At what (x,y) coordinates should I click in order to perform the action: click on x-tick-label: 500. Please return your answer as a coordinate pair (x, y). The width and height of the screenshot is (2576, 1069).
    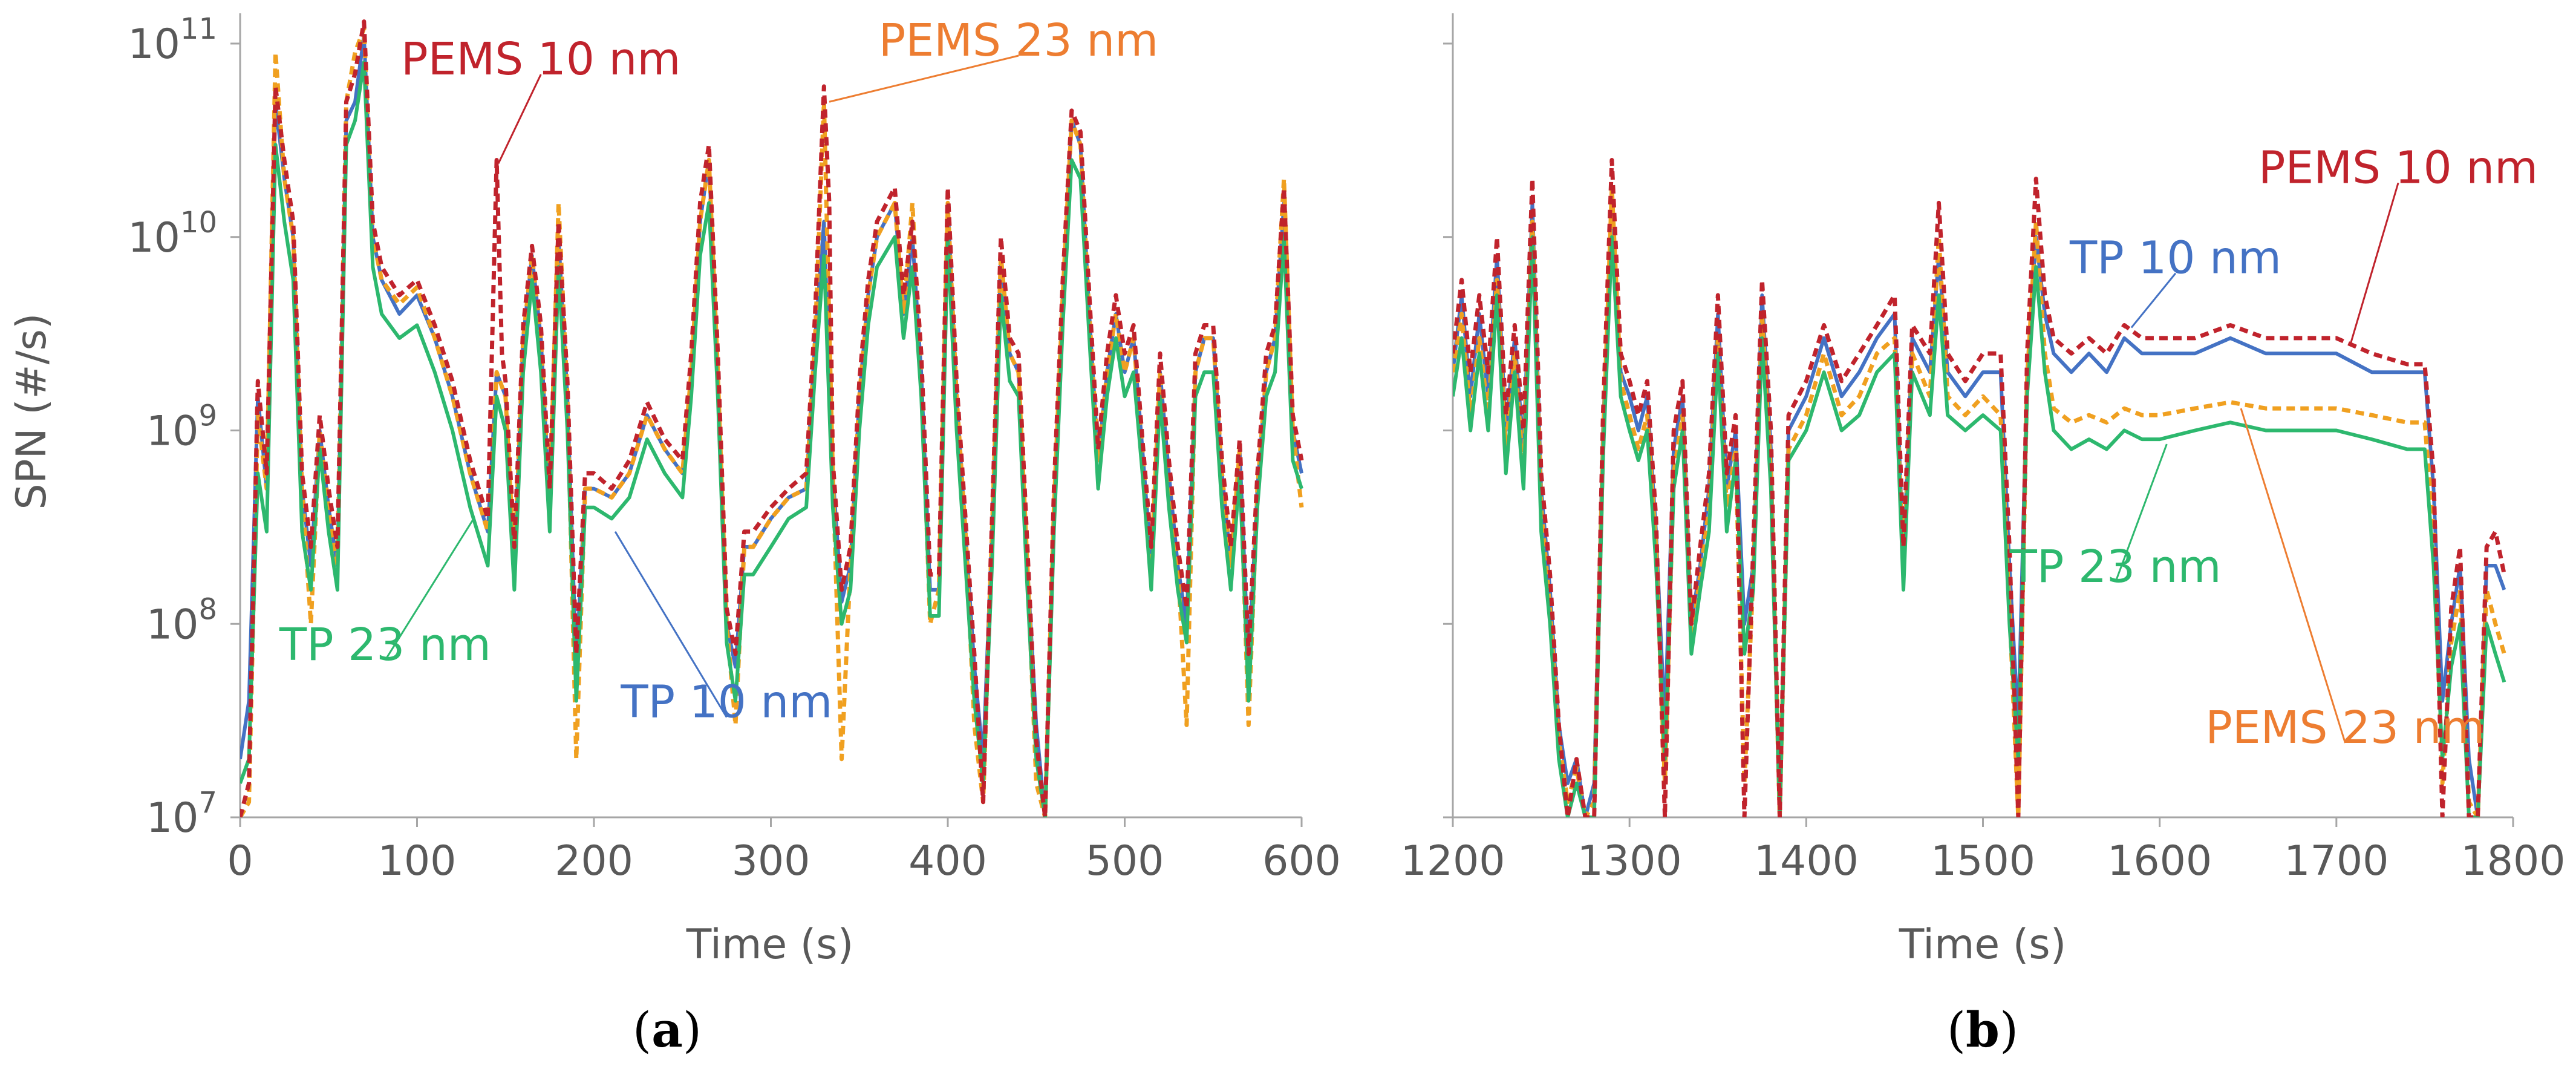
    Looking at the image, I should click on (1125, 861).